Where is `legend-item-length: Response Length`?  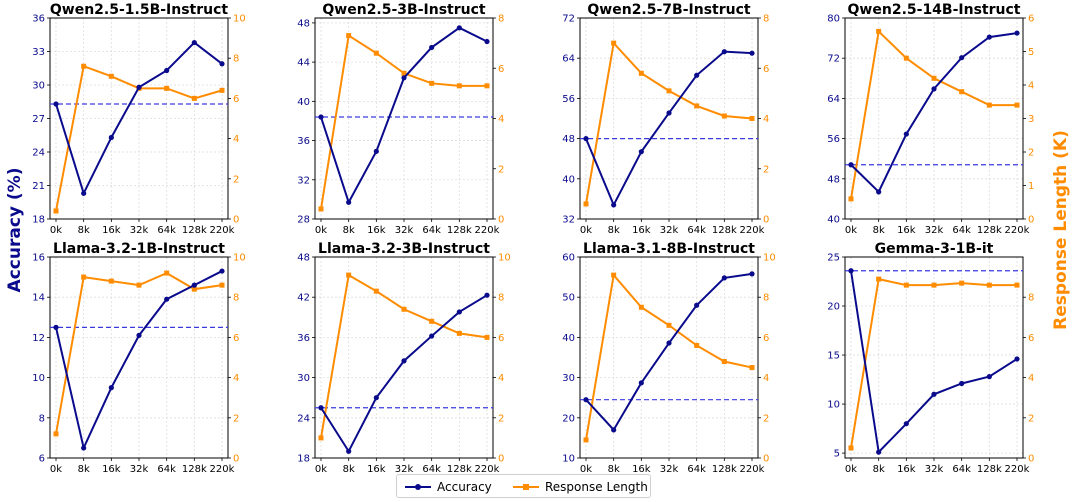
legend-item-length: Response Length is located at coordinates (580, 487).